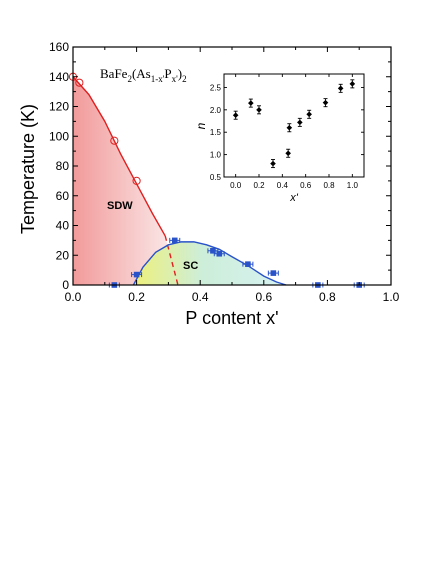 The height and width of the screenshot is (564, 436). I want to click on inset-axis-ticks: 0.0 0.2 0.4 0.6 0.8 1.0 0.5 1.0 1.5 2.0 2.5, so click(287, 132).